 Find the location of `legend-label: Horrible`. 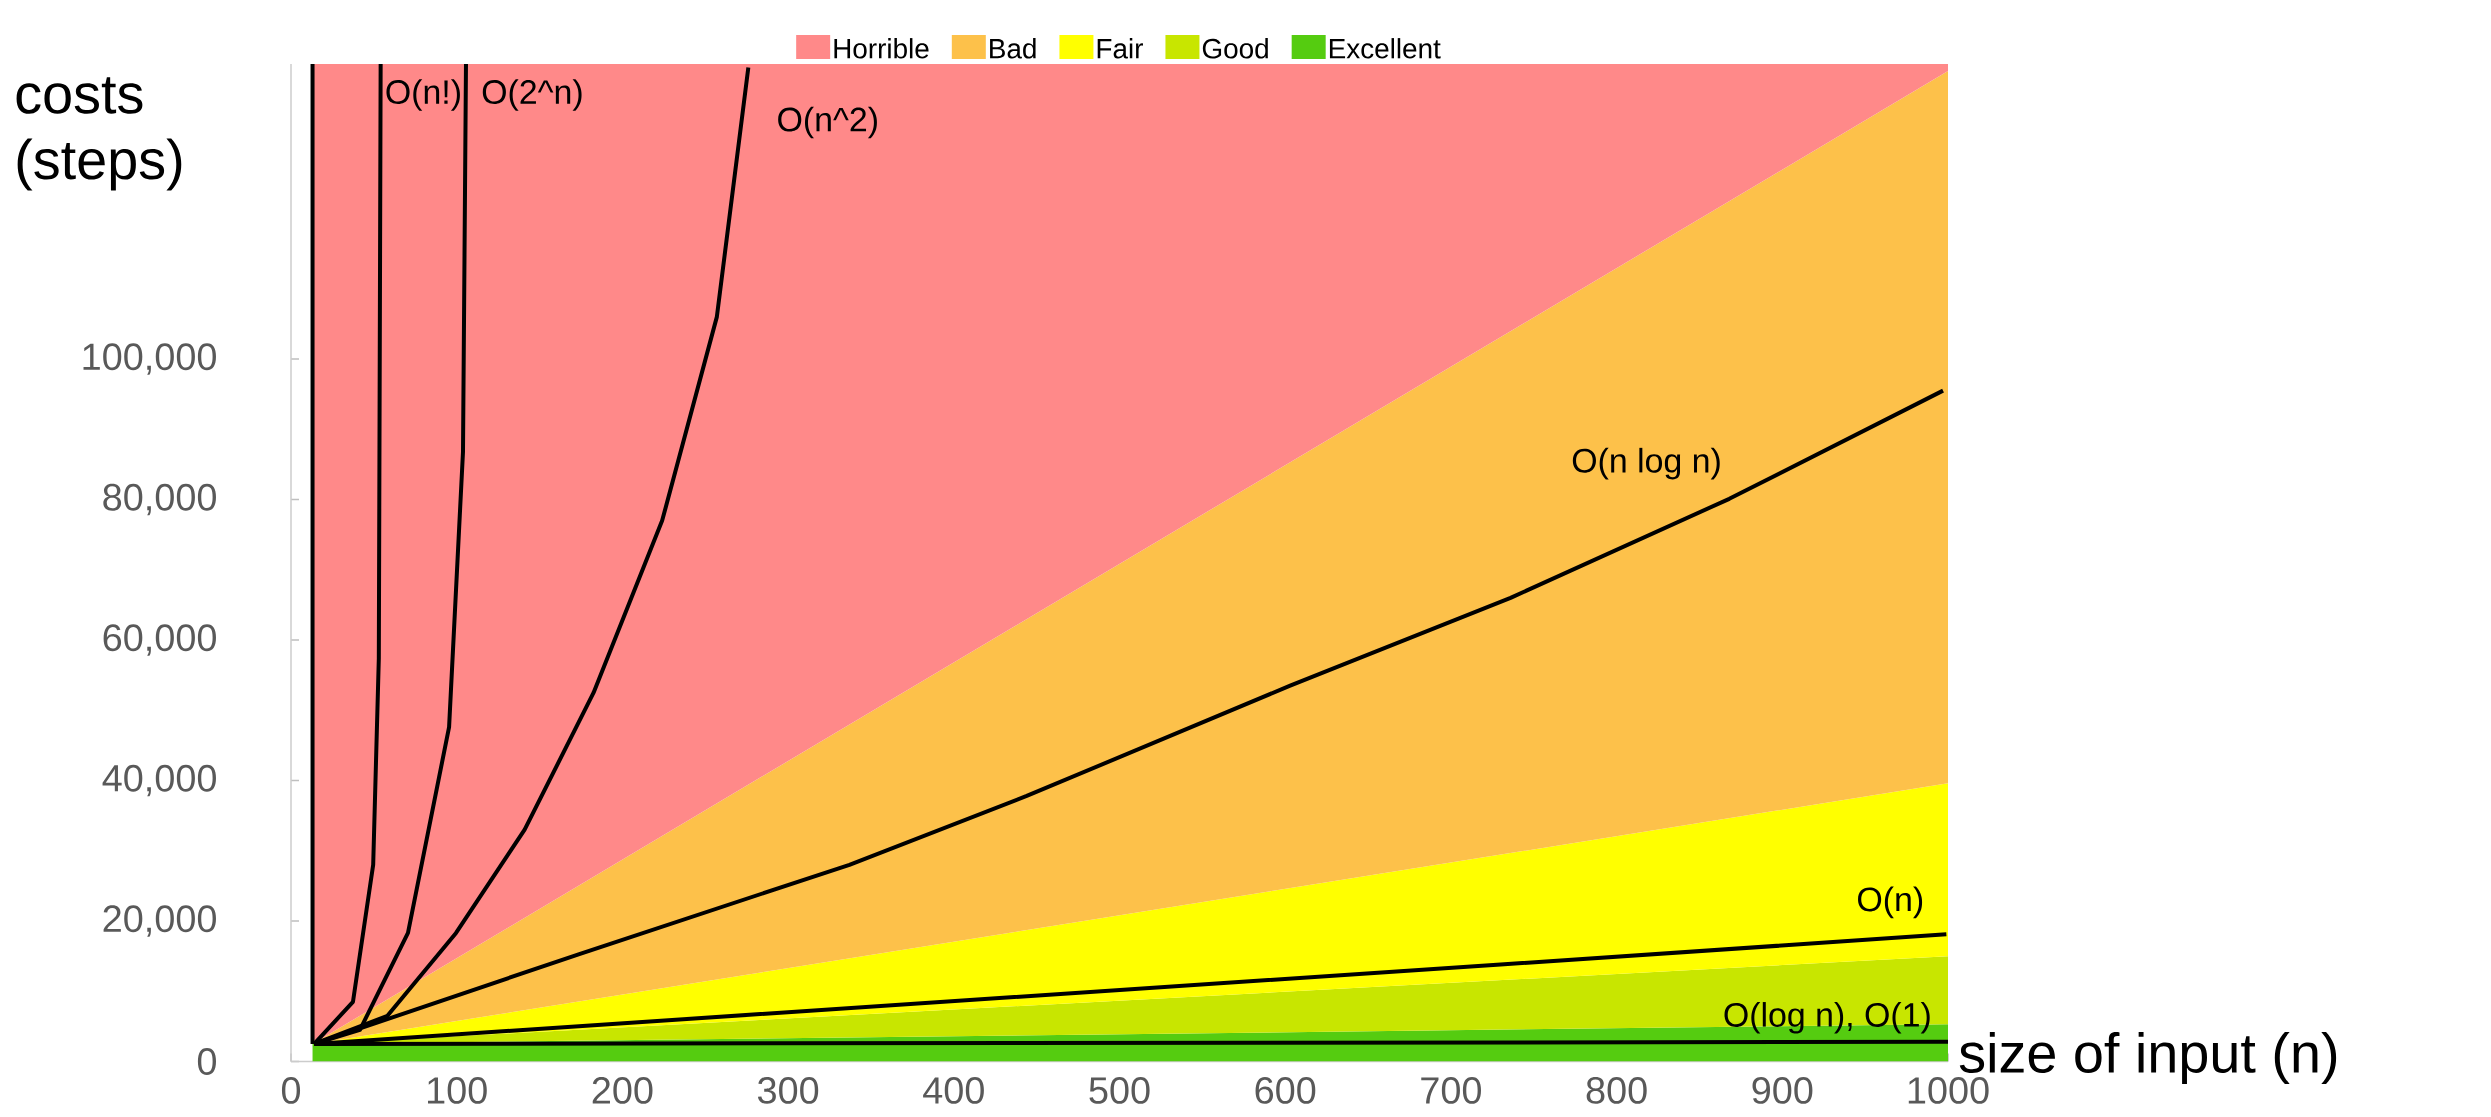

legend-label: Horrible is located at coordinates (881, 48).